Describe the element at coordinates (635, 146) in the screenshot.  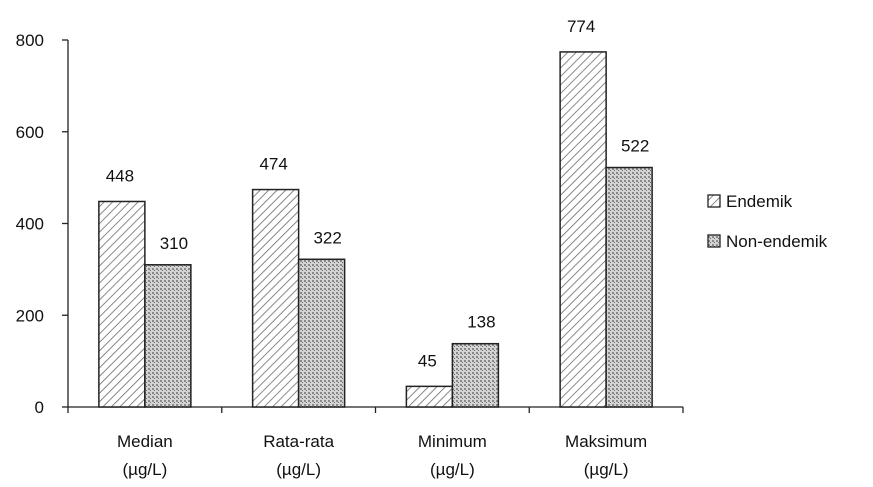
I see `data-label: 522` at that location.